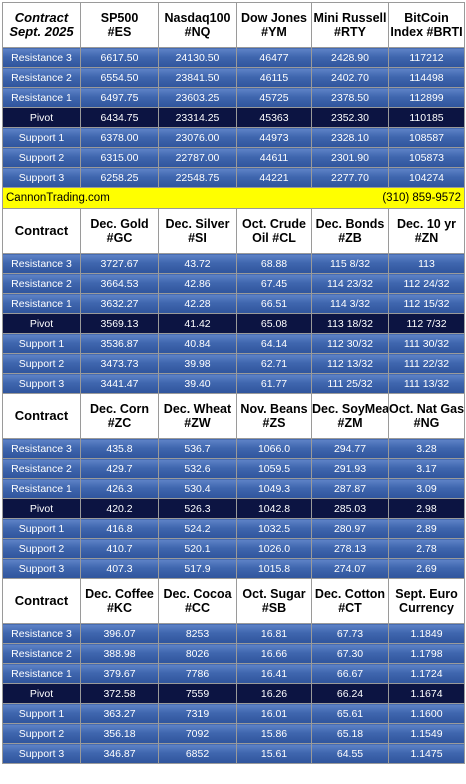 Image resolution: width=466 pixels, height=784 pixels. What do you see at coordinates (274, 753) in the screenshot?
I see `level-value: 15.61` at bounding box center [274, 753].